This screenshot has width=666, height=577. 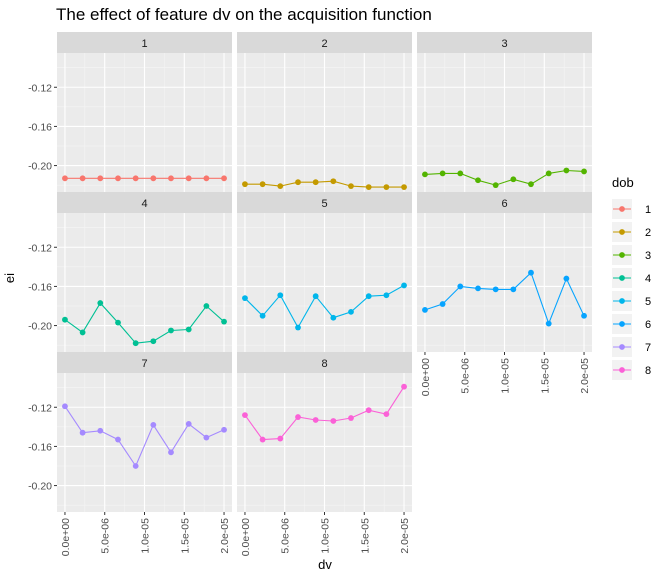 What do you see at coordinates (504, 204) in the screenshot?
I see `facet-strip-label: 6` at bounding box center [504, 204].